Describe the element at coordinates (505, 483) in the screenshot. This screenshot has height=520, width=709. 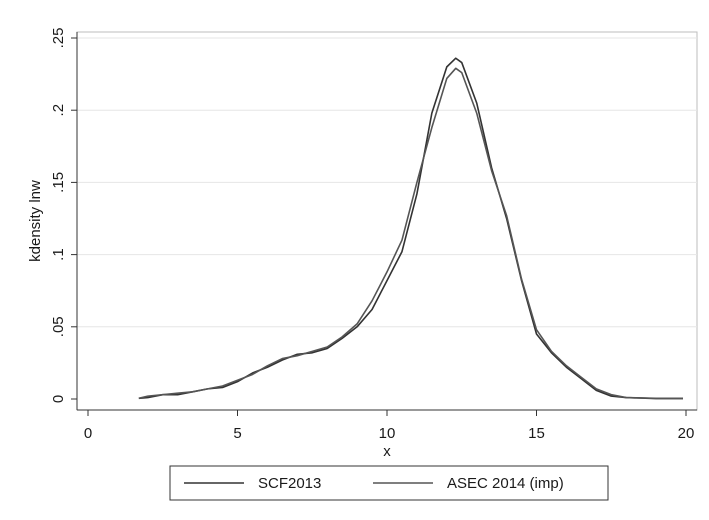
I see `legend-label: ASEC 2014 (imp)` at that location.